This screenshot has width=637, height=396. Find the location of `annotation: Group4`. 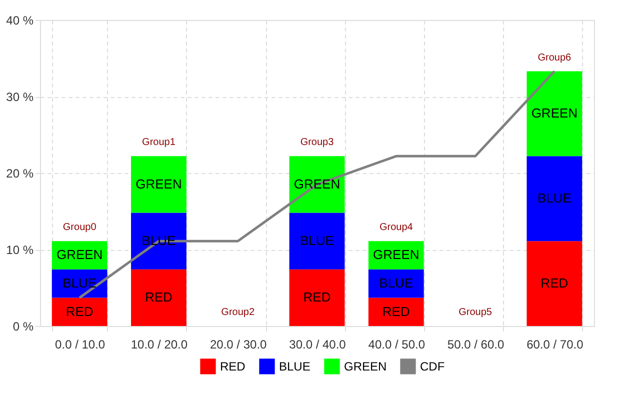

annotation: Group4 is located at coordinates (396, 228).